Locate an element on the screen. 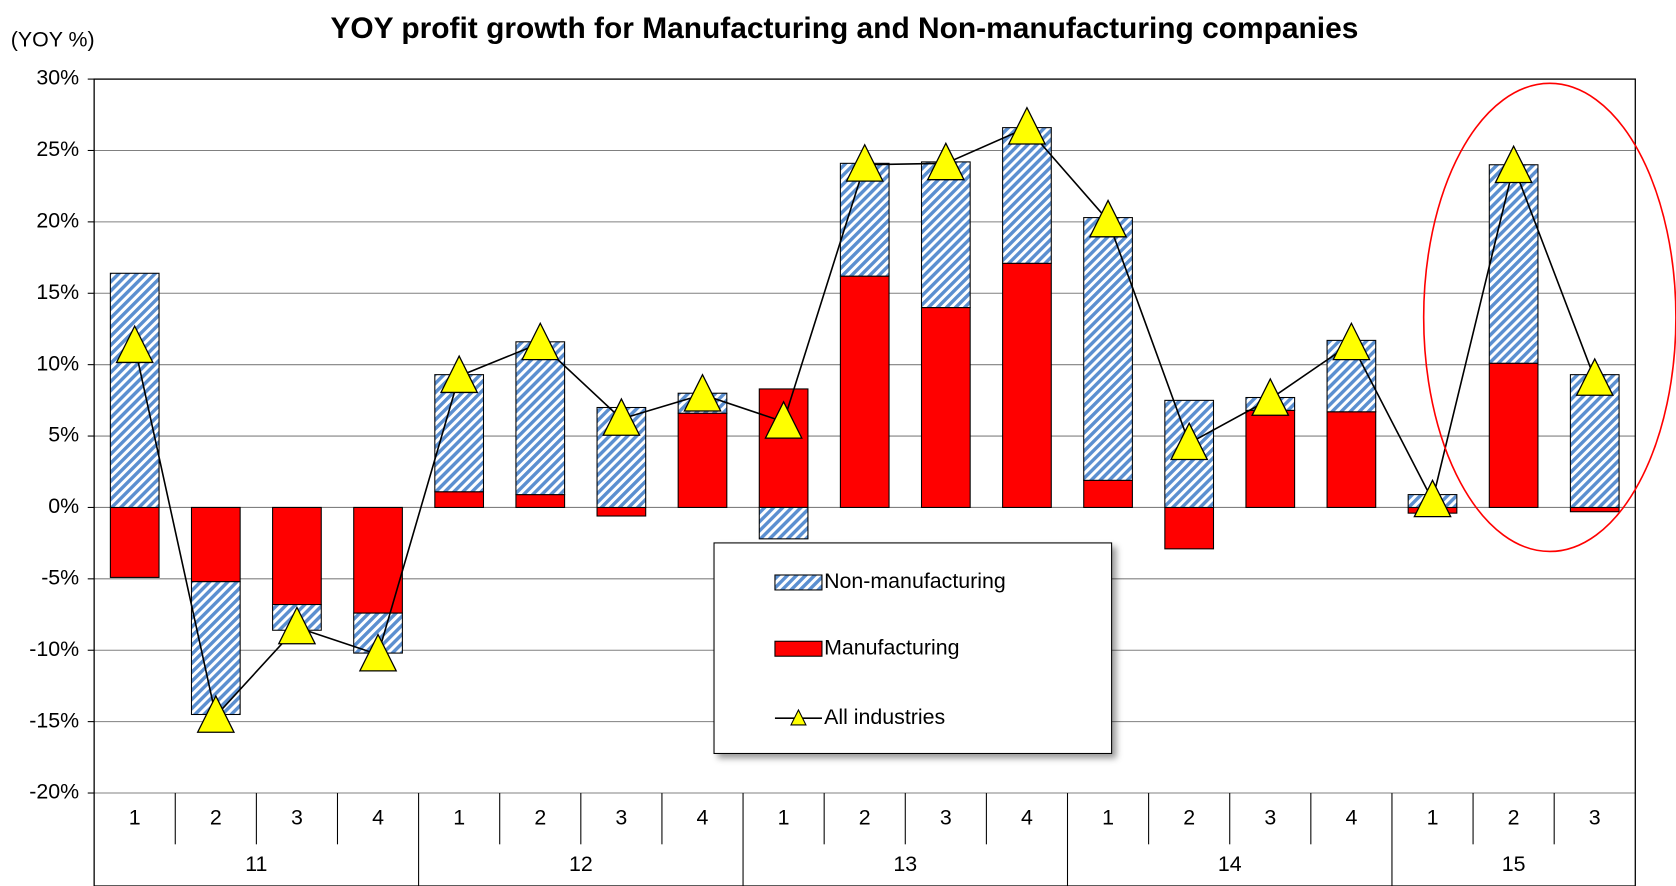 This screenshot has width=1676, height=886. y-tick-label: 20% is located at coordinates (57, 221).